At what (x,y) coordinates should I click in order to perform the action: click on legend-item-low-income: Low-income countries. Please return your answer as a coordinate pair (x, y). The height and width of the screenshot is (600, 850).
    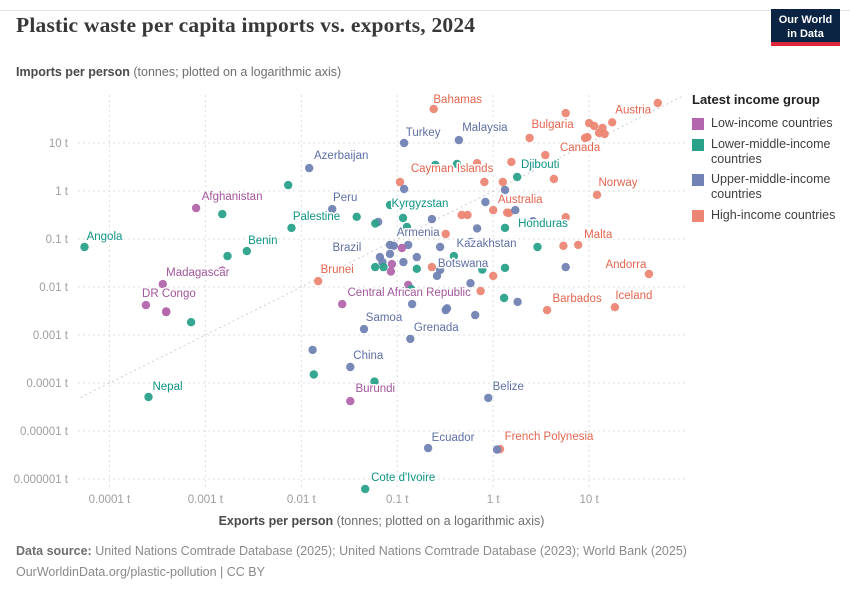
    Looking at the image, I should click on (769, 123).